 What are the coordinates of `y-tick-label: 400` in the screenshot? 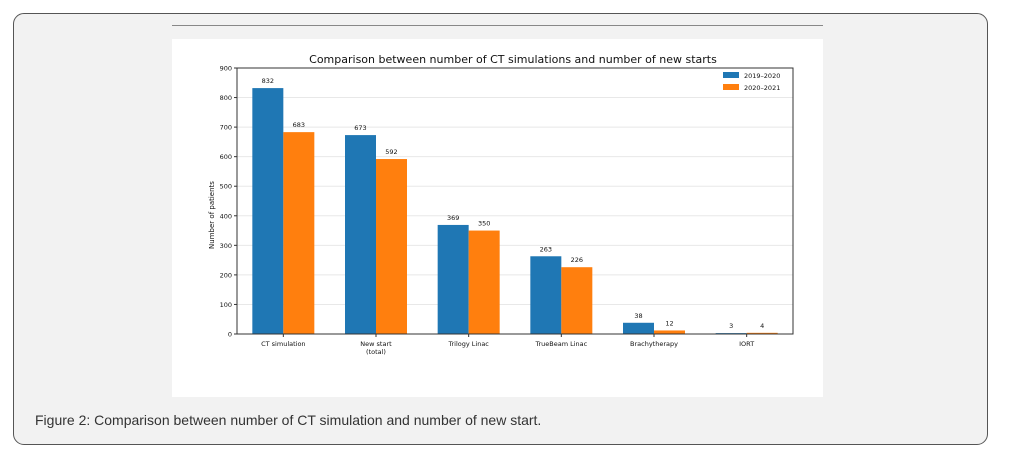 It's located at (226, 216).